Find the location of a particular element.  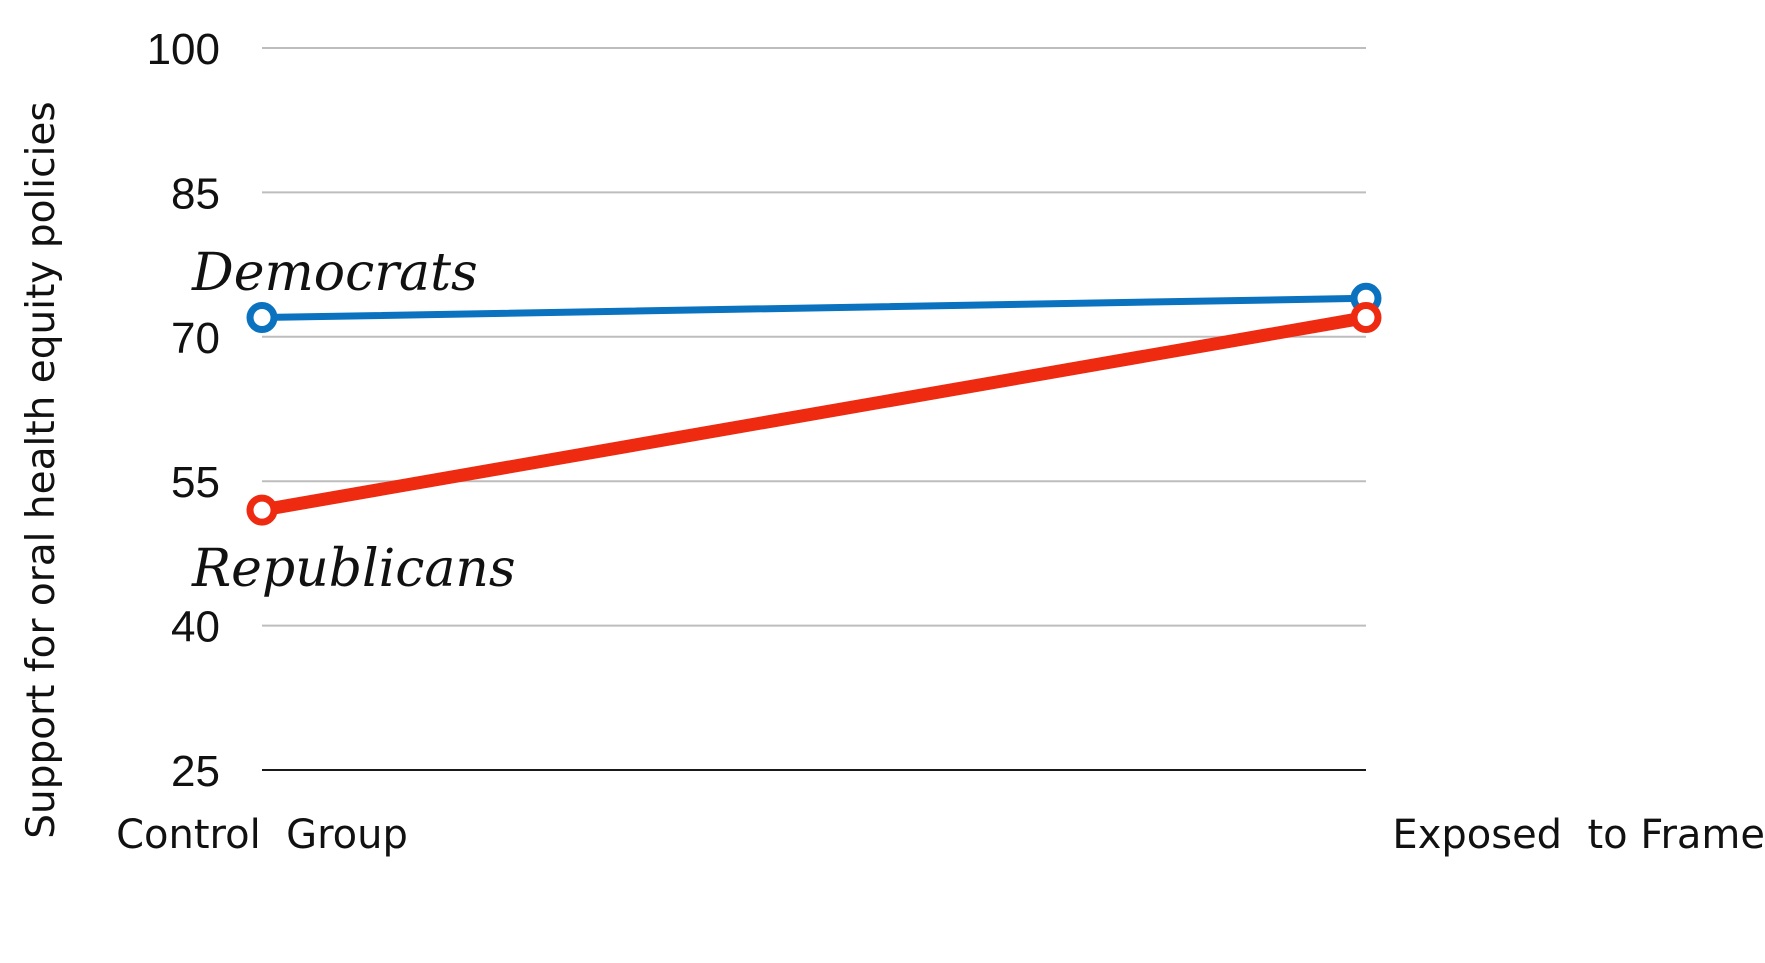

y-tick-label: 70 is located at coordinates (195, 338).